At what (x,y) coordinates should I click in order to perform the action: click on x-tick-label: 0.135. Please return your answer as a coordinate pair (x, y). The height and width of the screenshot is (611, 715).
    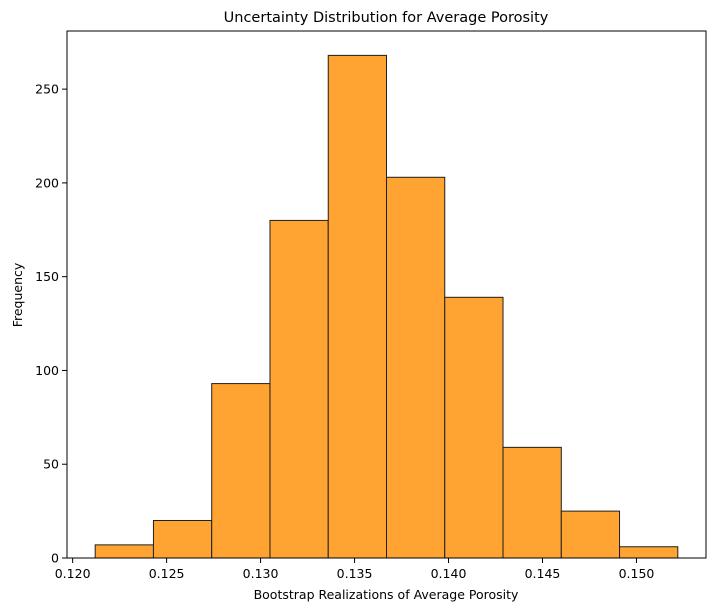
    Looking at the image, I should click on (355, 573).